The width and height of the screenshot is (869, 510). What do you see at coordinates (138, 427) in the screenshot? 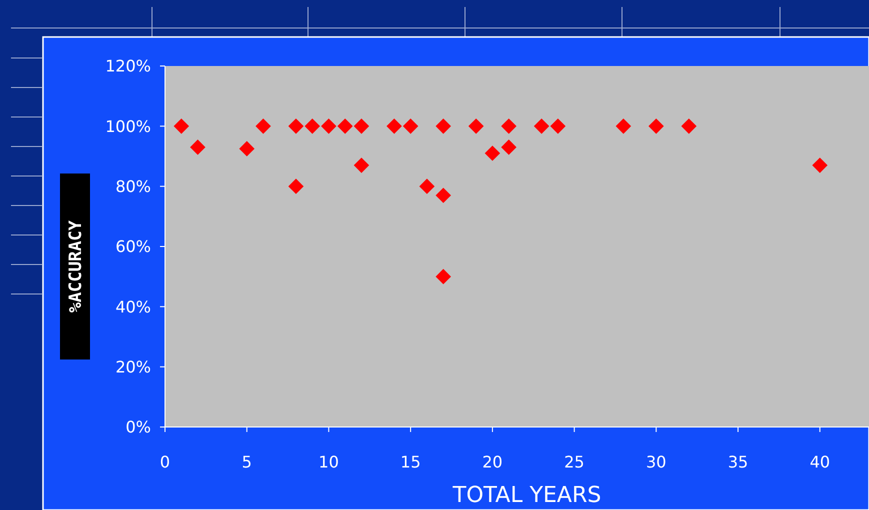
I see `y-tick-label: 0%` at bounding box center [138, 427].